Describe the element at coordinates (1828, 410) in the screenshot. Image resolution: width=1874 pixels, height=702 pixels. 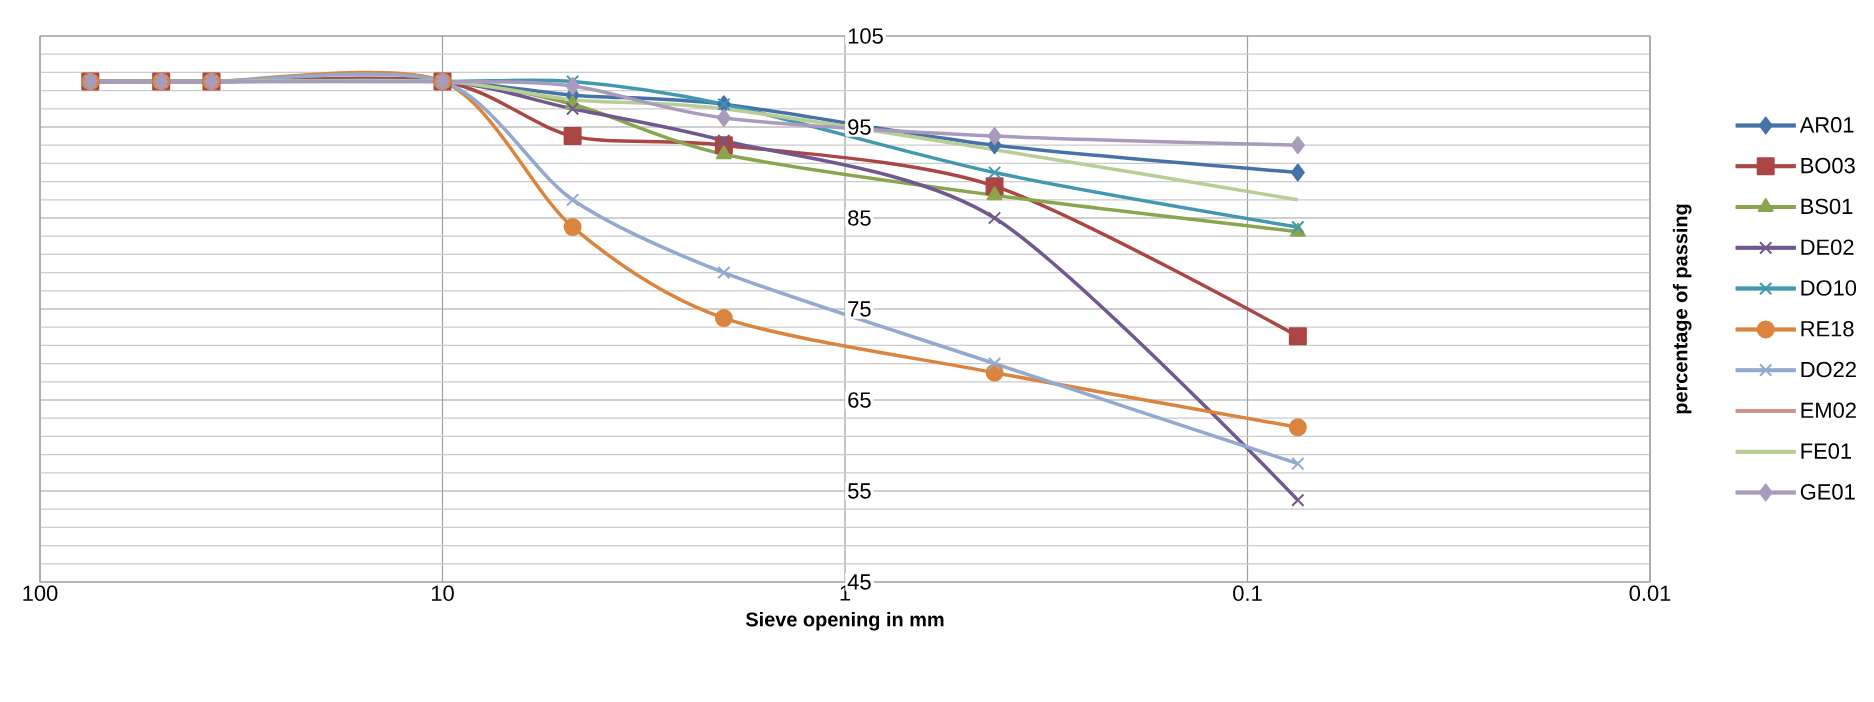
I see `legend-label: EM02` at that location.